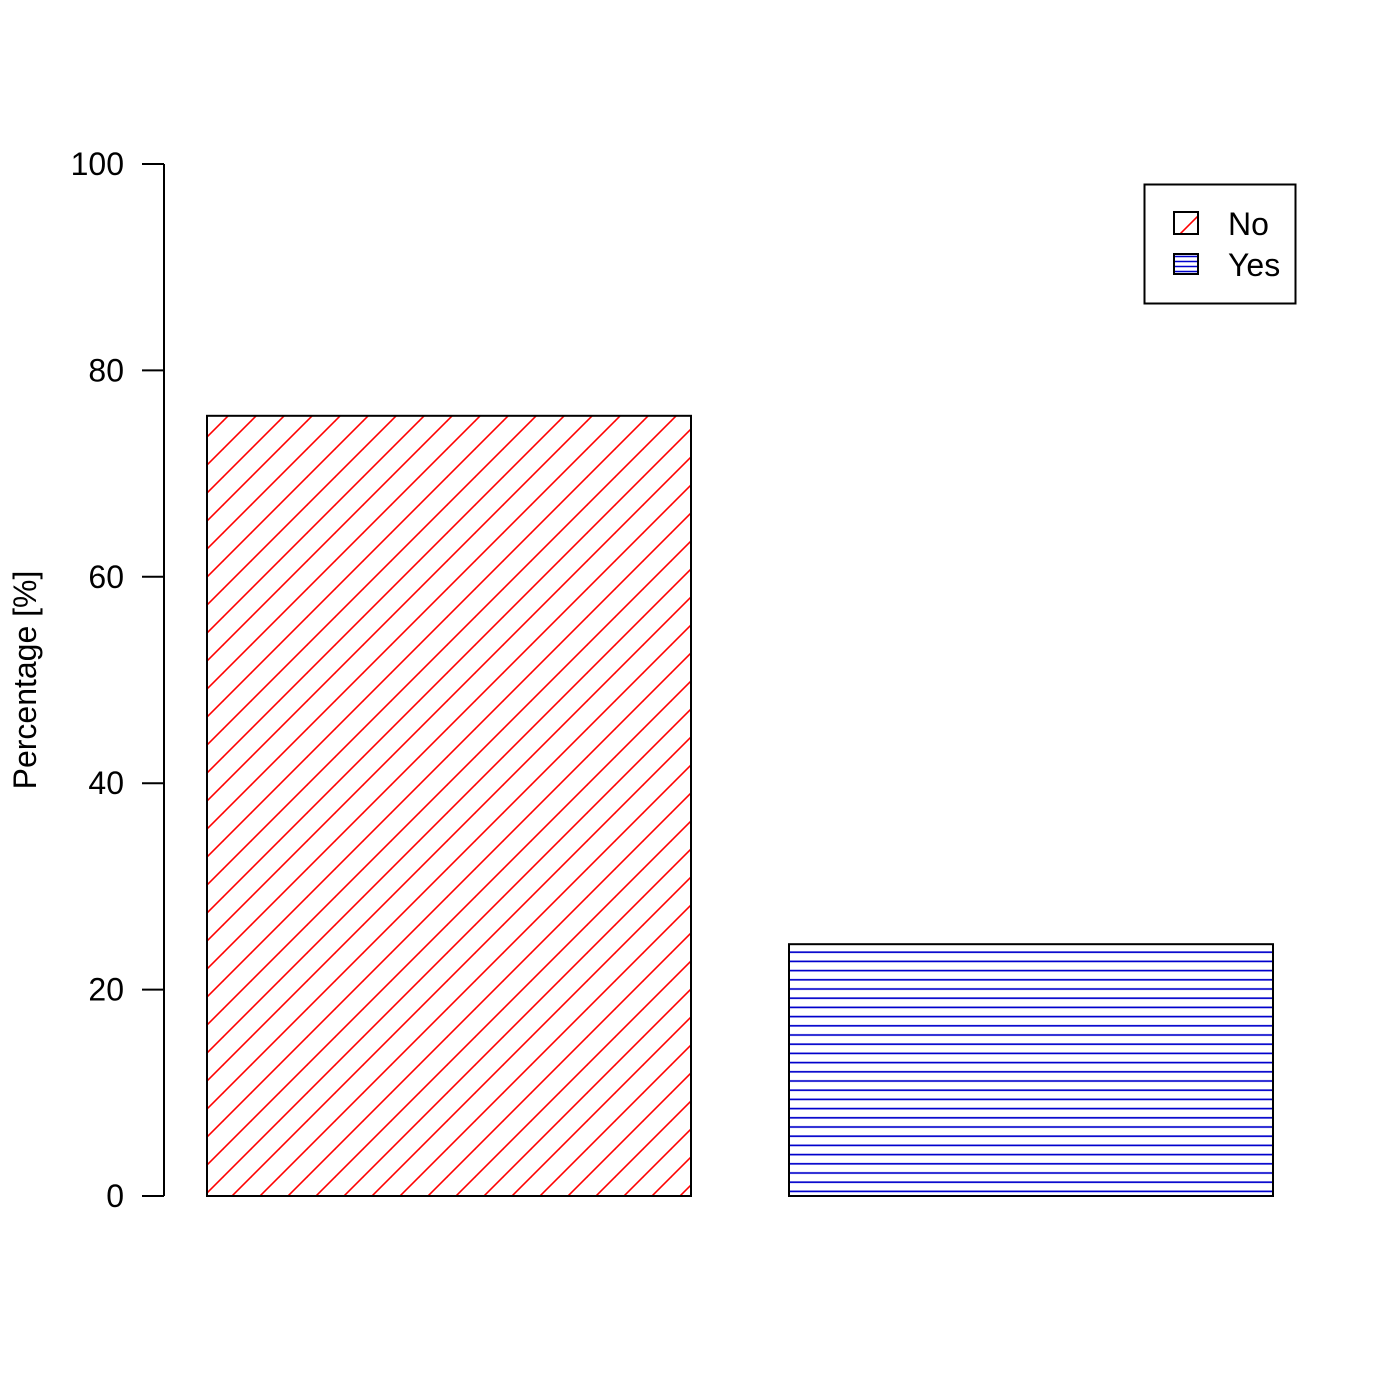 This screenshot has height=1400, width=1400. I want to click on y-tick-label: 100, so click(97, 164).